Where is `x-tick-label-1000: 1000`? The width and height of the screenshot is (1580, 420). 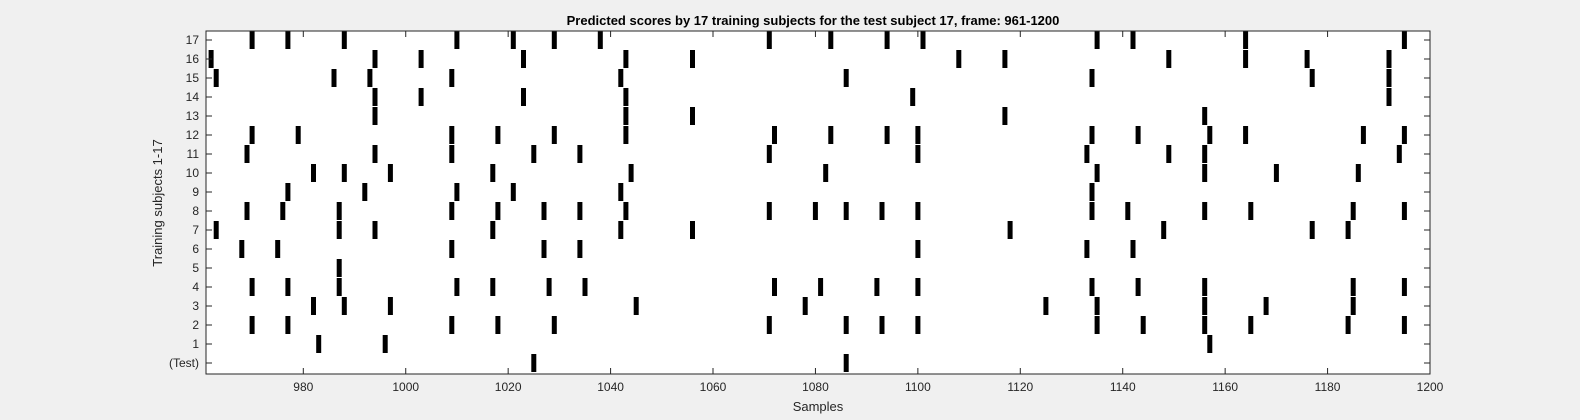 x-tick-label-1000: 1000 is located at coordinates (405, 387).